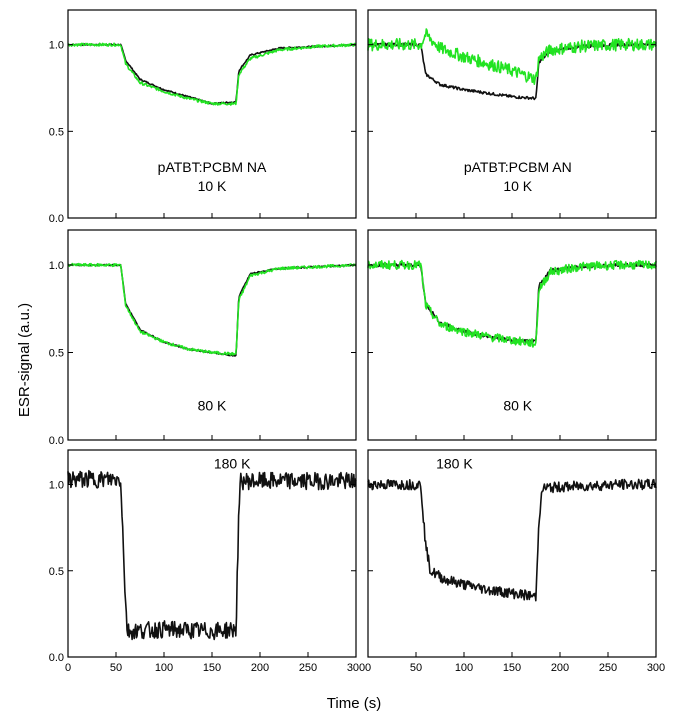 This screenshot has height=719, width=678. I want to click on panel-r1-c1: 80 K, so click(512, 335).